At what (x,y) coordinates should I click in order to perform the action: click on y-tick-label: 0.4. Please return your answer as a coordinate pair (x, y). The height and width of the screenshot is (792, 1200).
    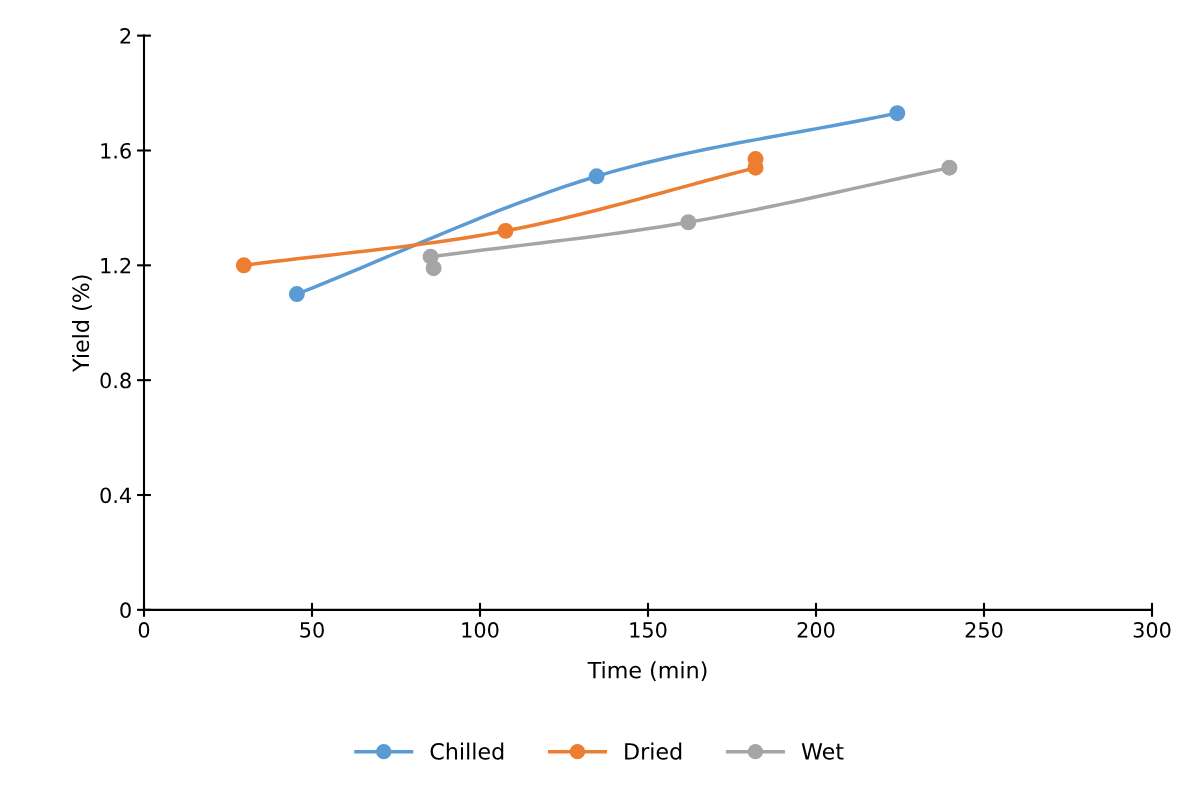
    Looking at the image, I should click on (116, 495).